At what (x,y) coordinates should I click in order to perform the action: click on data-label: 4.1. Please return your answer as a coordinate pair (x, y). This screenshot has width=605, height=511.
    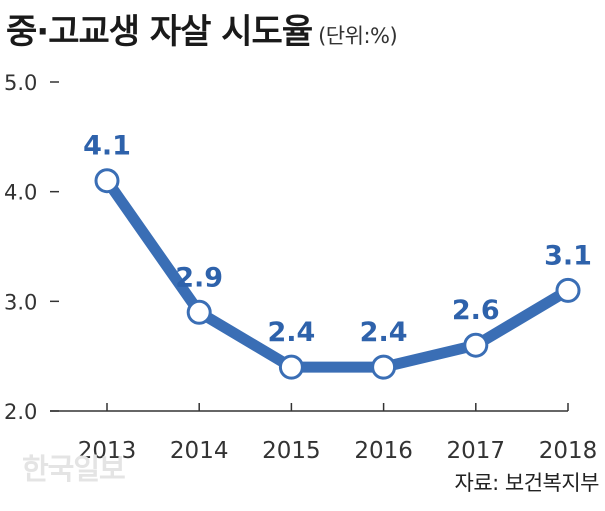
    Looking at the image, I should click on (107, 146).